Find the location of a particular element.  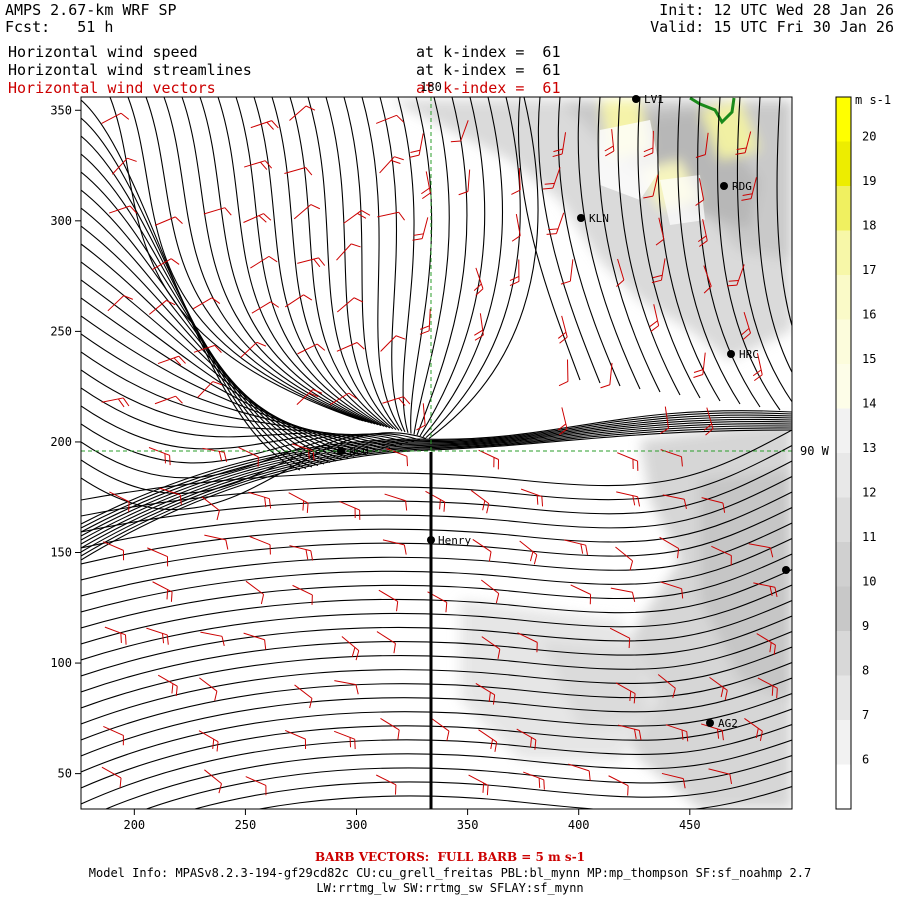

colorbar-label: 9 is located at coordinates (865, 626).